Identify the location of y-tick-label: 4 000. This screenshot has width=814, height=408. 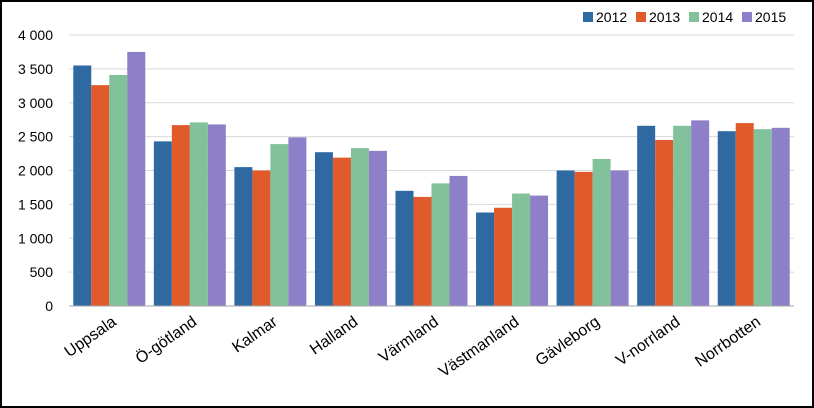
(35, 35).